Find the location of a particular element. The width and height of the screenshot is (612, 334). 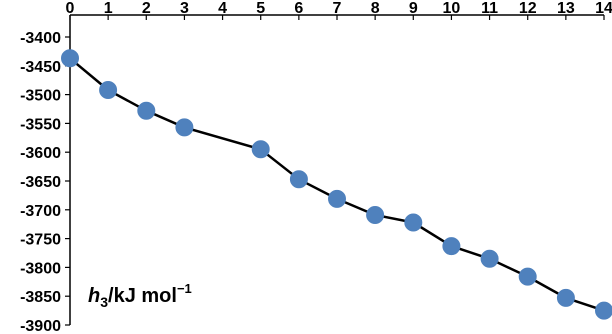

x-tick-label: 9 is located at coordinates (413, 8).